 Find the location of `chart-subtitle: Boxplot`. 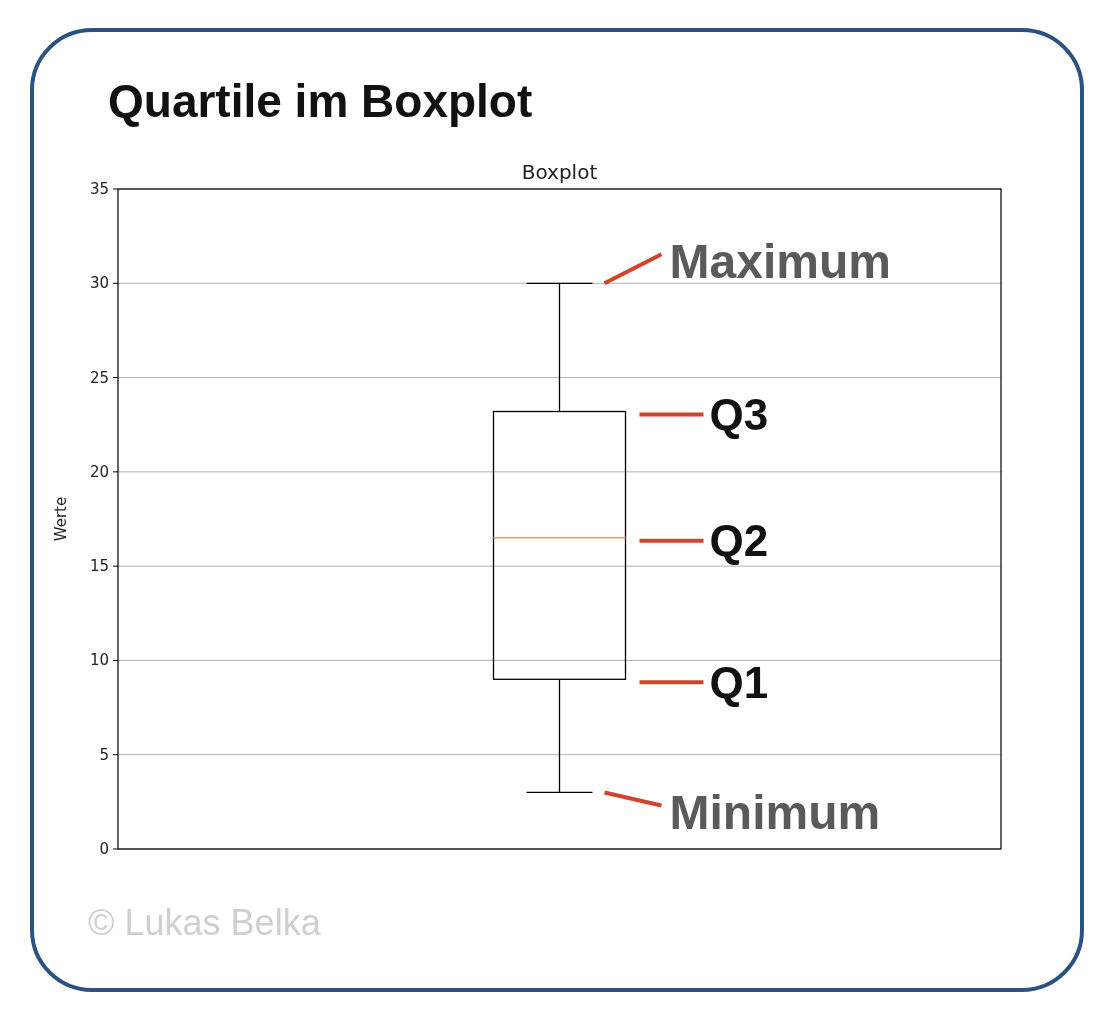

chart-subtitle: Boxplot is located at coordinates (559, 172).